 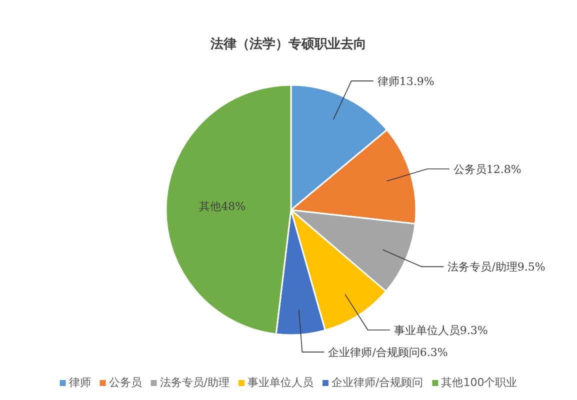 I want to click on legend-label: 法务专员/助理, so click(x=195, y=382).